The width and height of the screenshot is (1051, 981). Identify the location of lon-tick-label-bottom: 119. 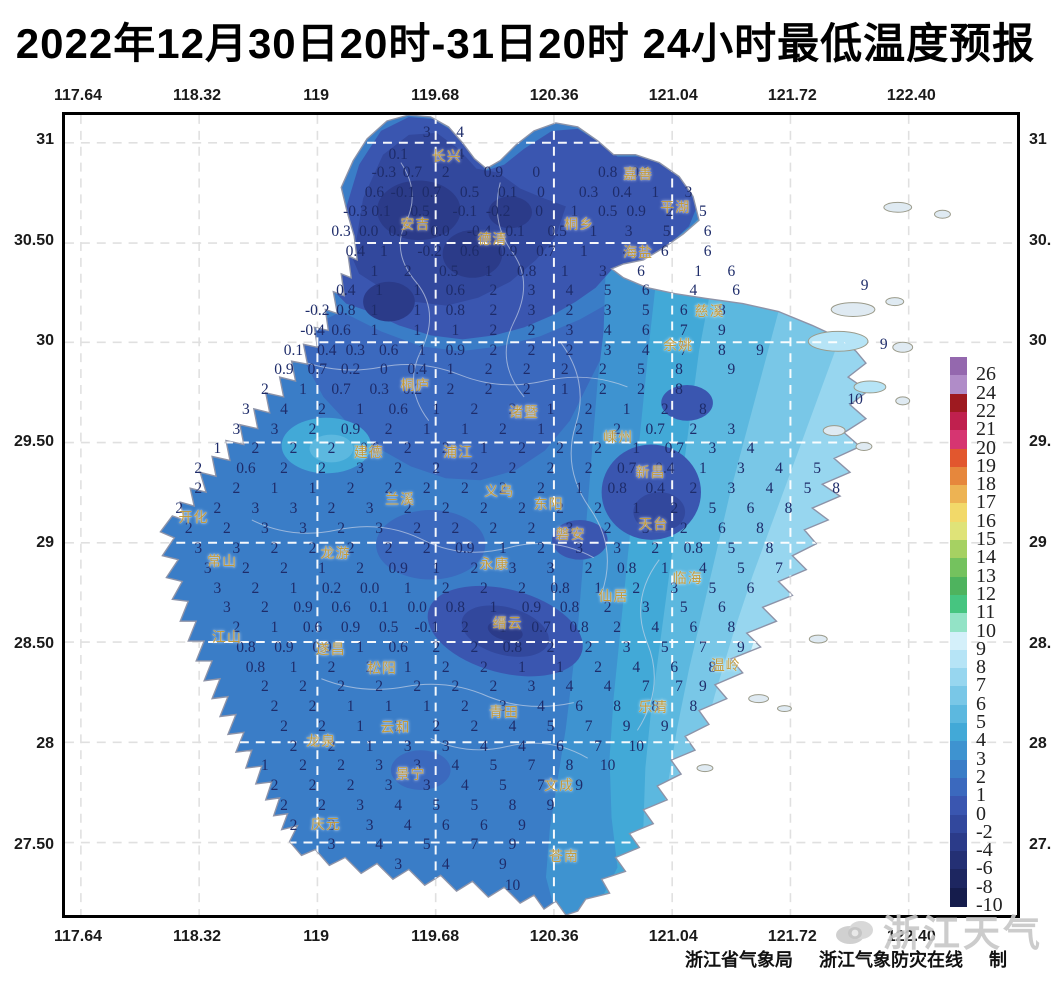
(316, 936).